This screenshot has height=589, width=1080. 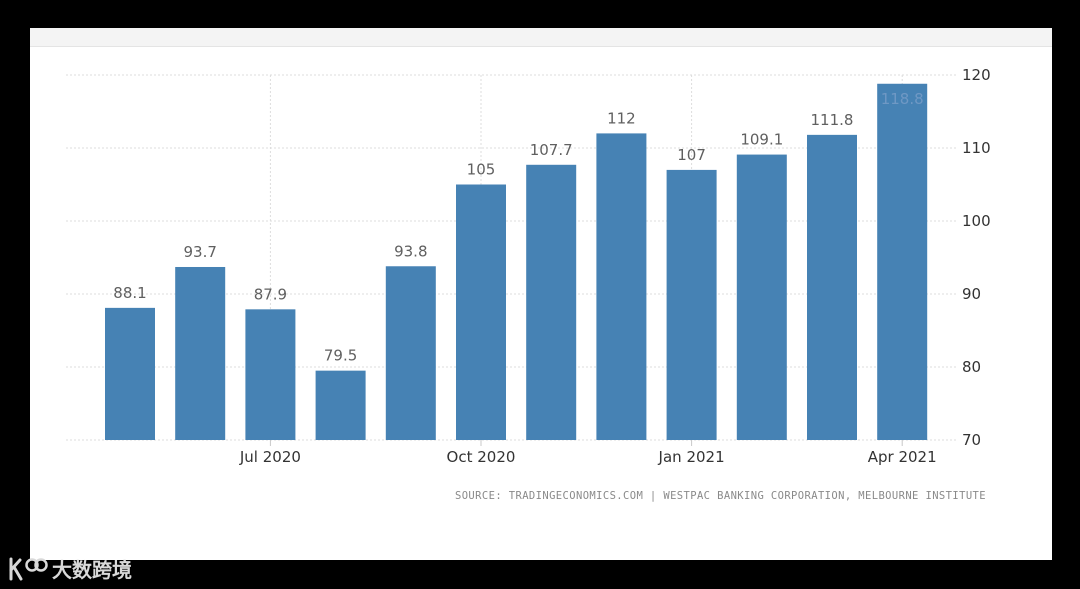 What do you see at coordinates (832, 120) in the screenshot?
I see `bar-value-label: 111.8` at bounding box center [832, 120].